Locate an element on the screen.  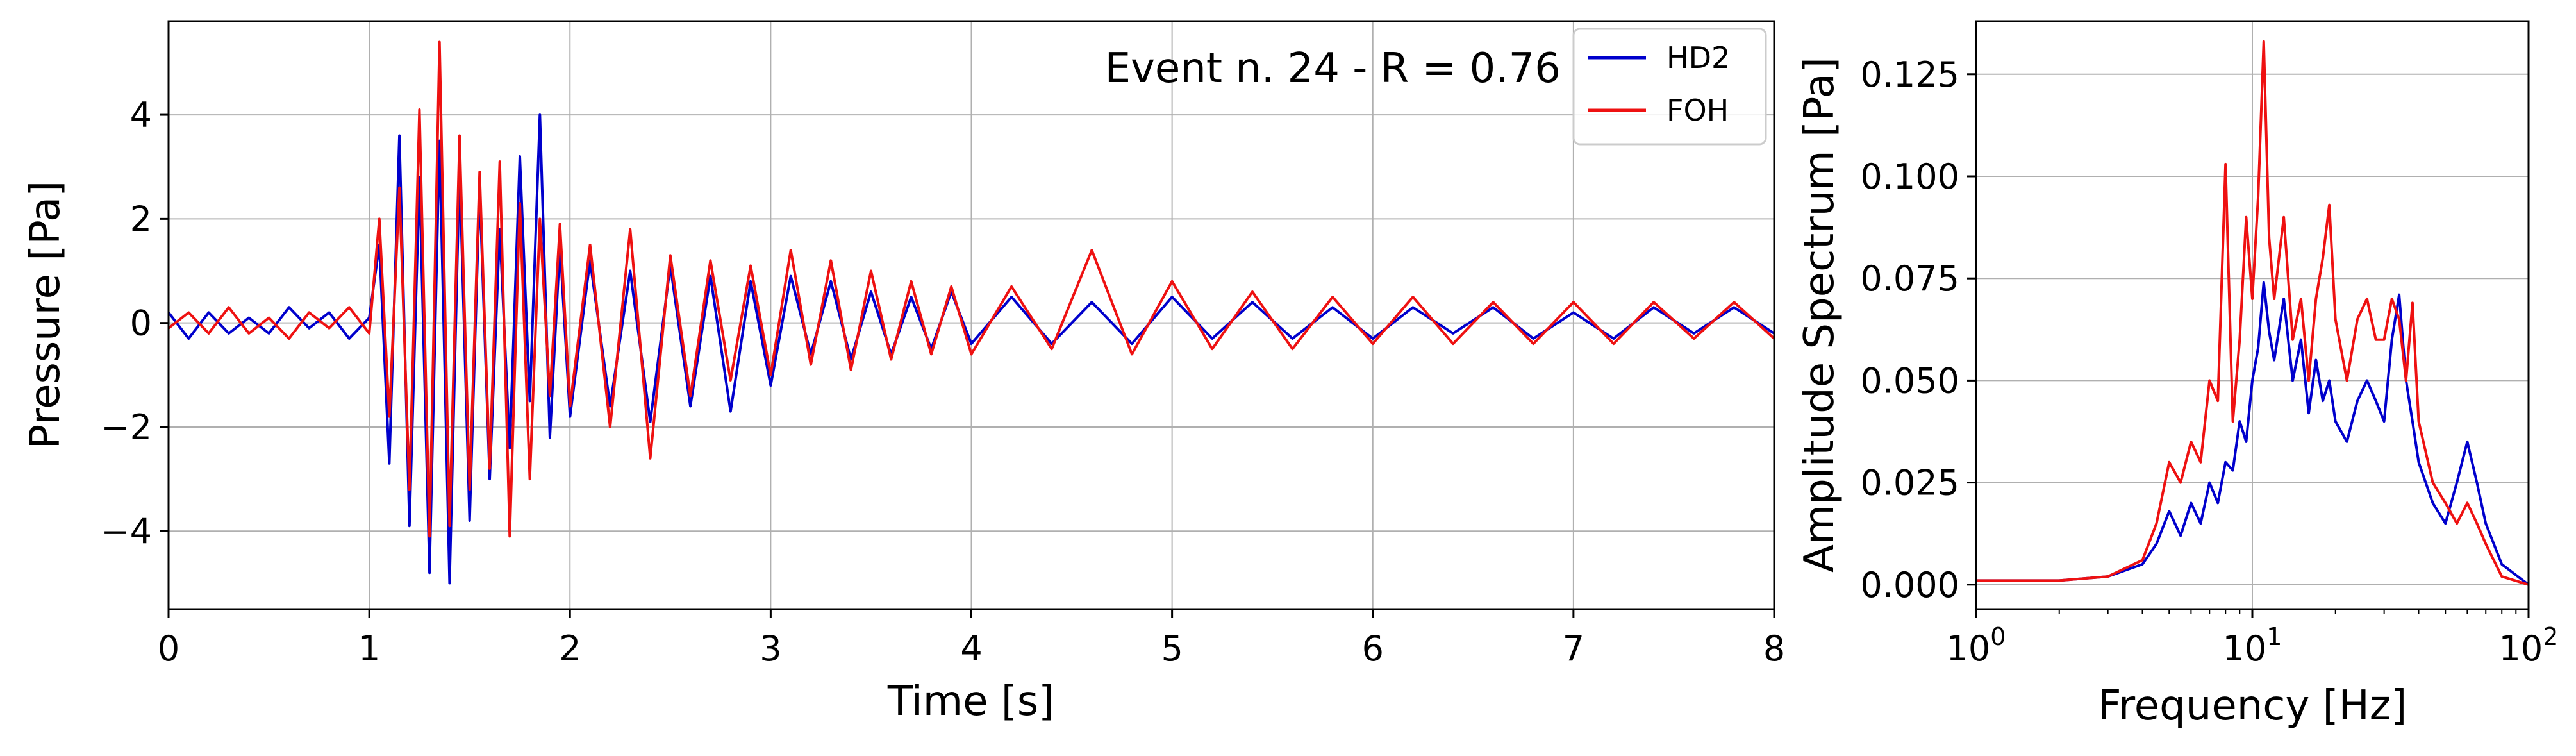
pressure-x-ticks: 0 1 2 3 4 5 6 7 8 is located at coordinates (972, 639).